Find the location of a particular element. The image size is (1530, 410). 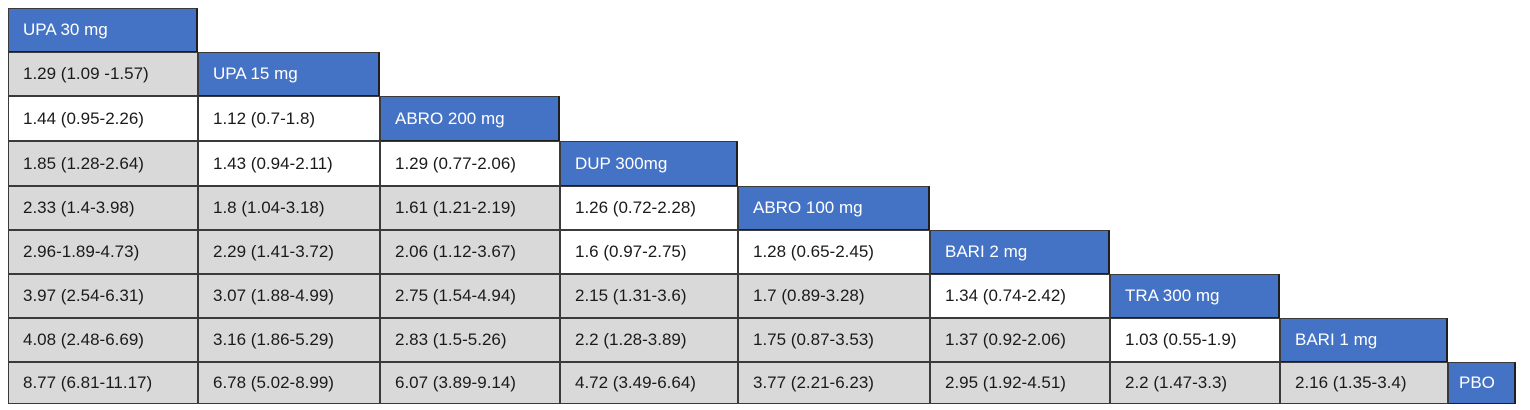

comparison-cell-r5-c1: 2.29 (1.41-3.72) is located at coordinates (289, 252).